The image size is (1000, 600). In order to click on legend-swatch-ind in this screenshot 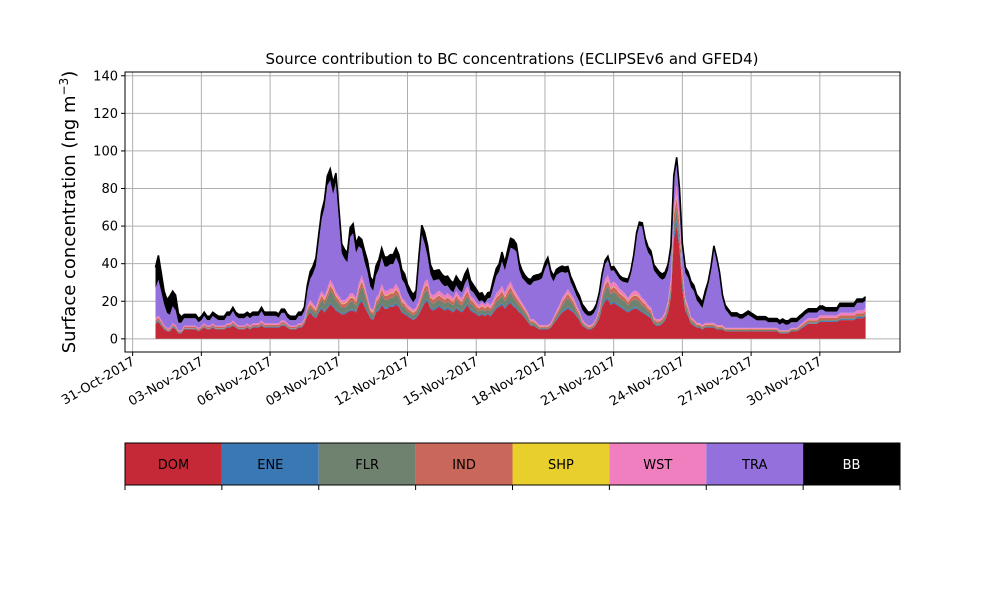, I will do `click(464, 464)`.